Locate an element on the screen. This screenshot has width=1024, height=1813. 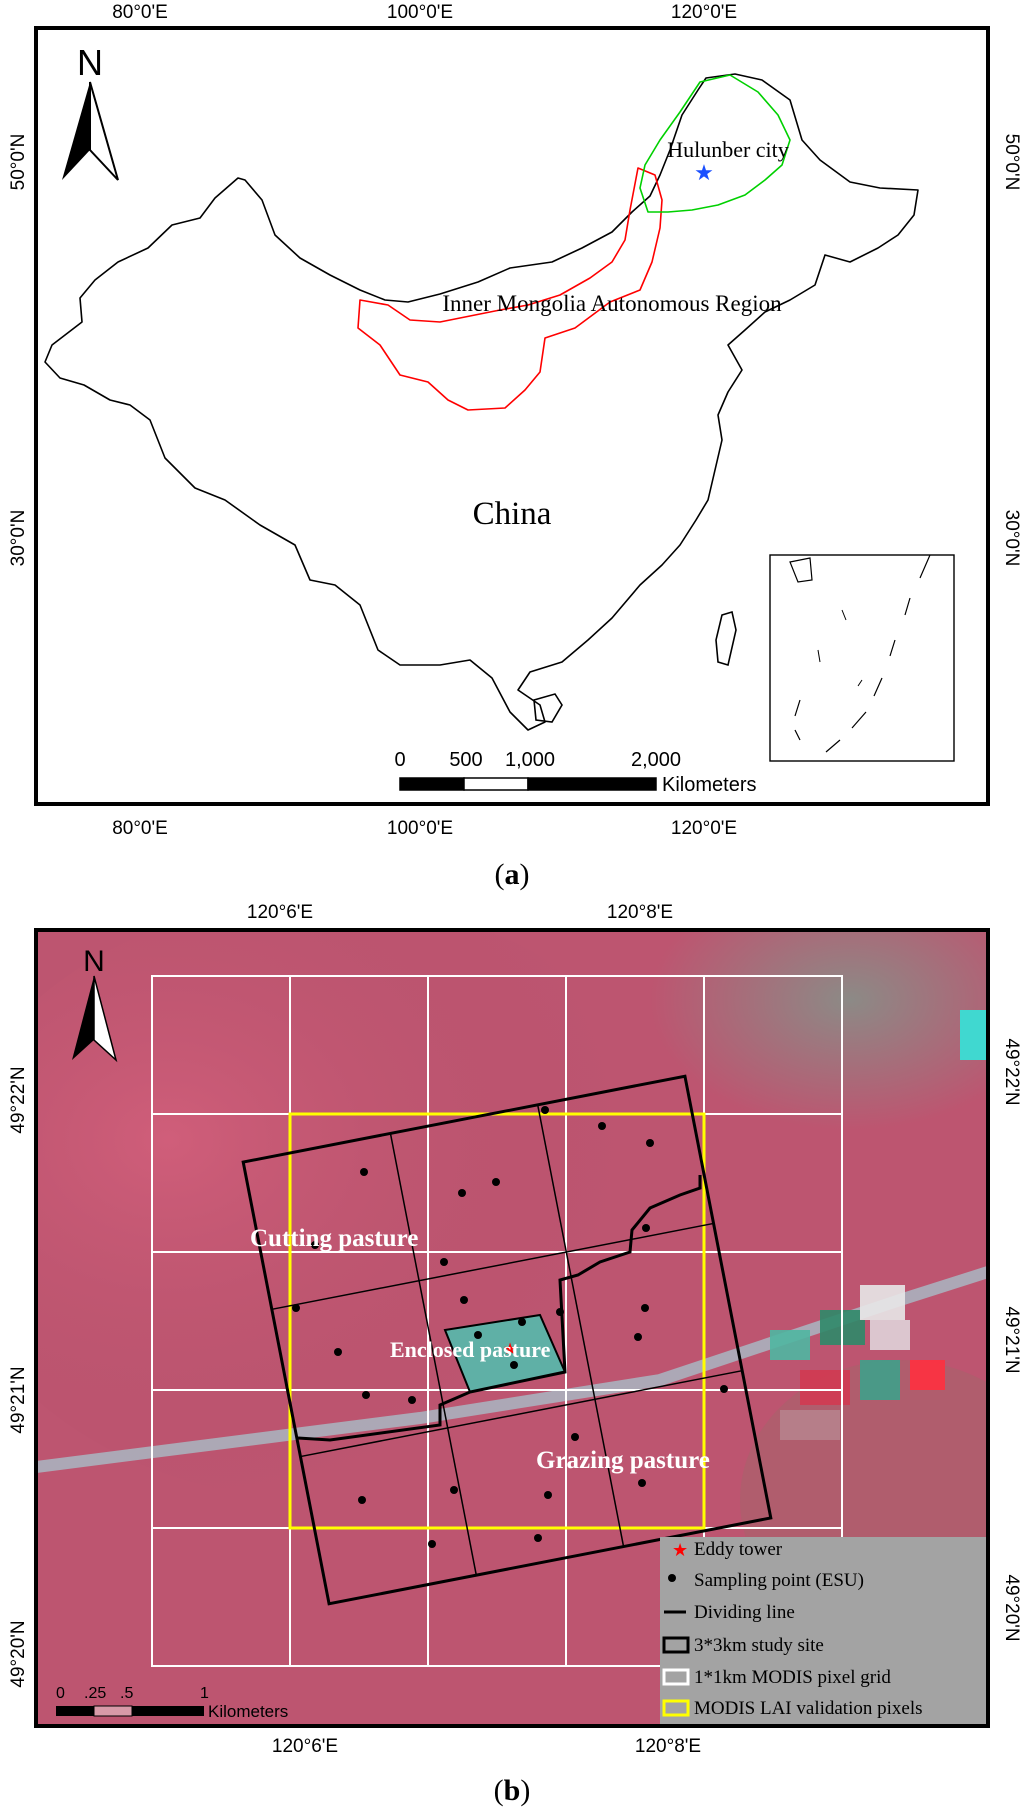
legend-item-validation: MODIS LAI validation pixels is located at coordinates (808, 1708).